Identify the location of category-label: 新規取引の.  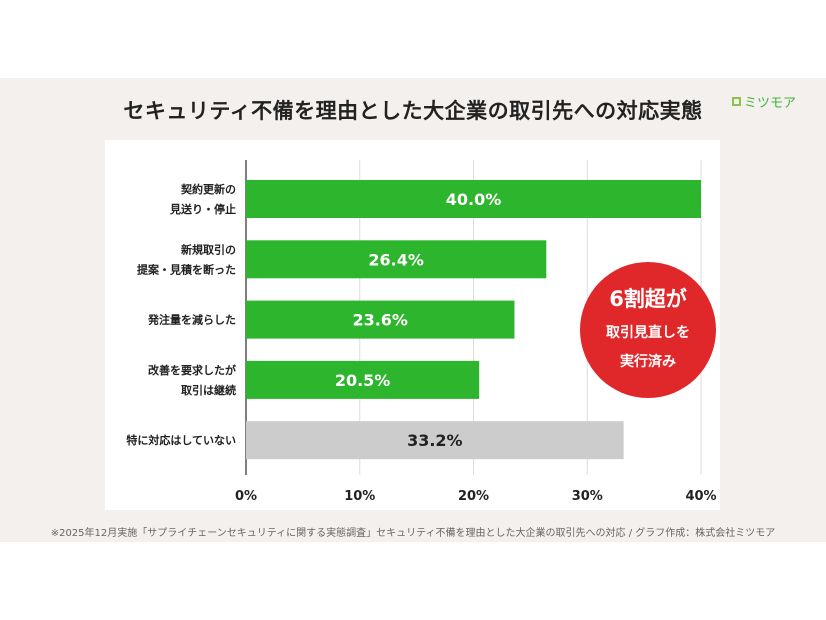
(208, 249).